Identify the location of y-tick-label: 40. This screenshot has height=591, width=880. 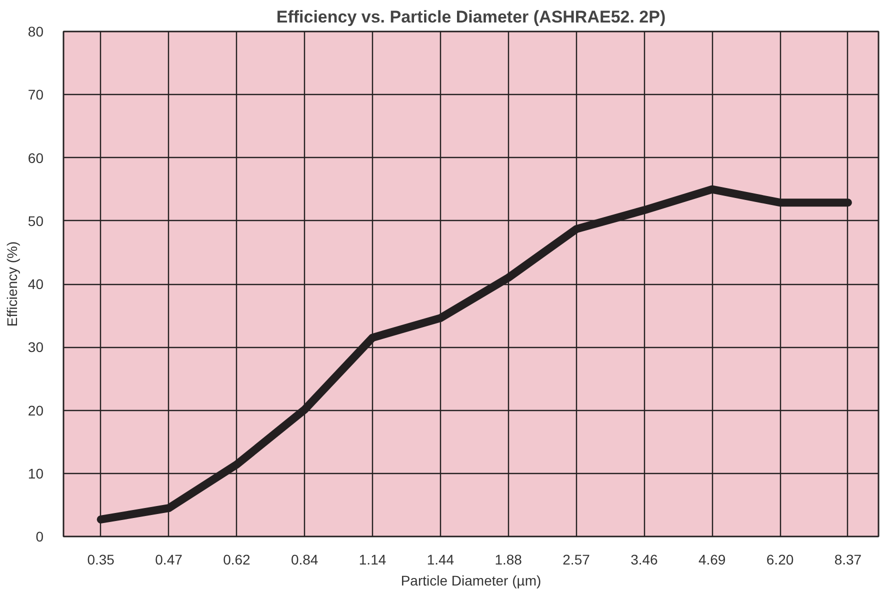
(36, 284).